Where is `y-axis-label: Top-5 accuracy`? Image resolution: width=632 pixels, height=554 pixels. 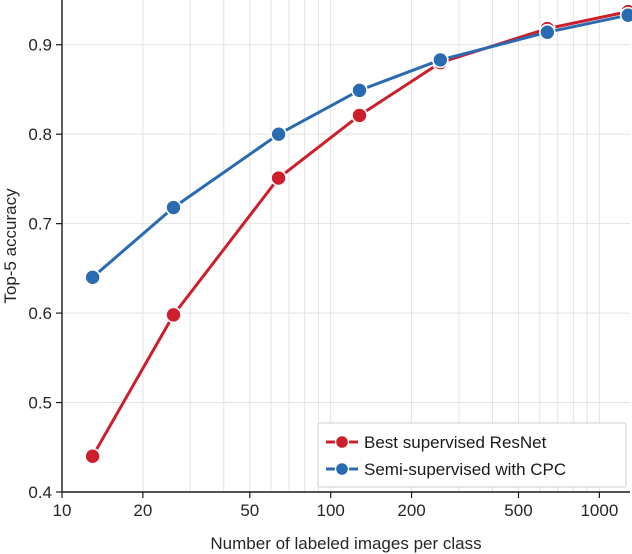 y-axis-label: Top-5 accuracy is located at coordinates (10, 246).